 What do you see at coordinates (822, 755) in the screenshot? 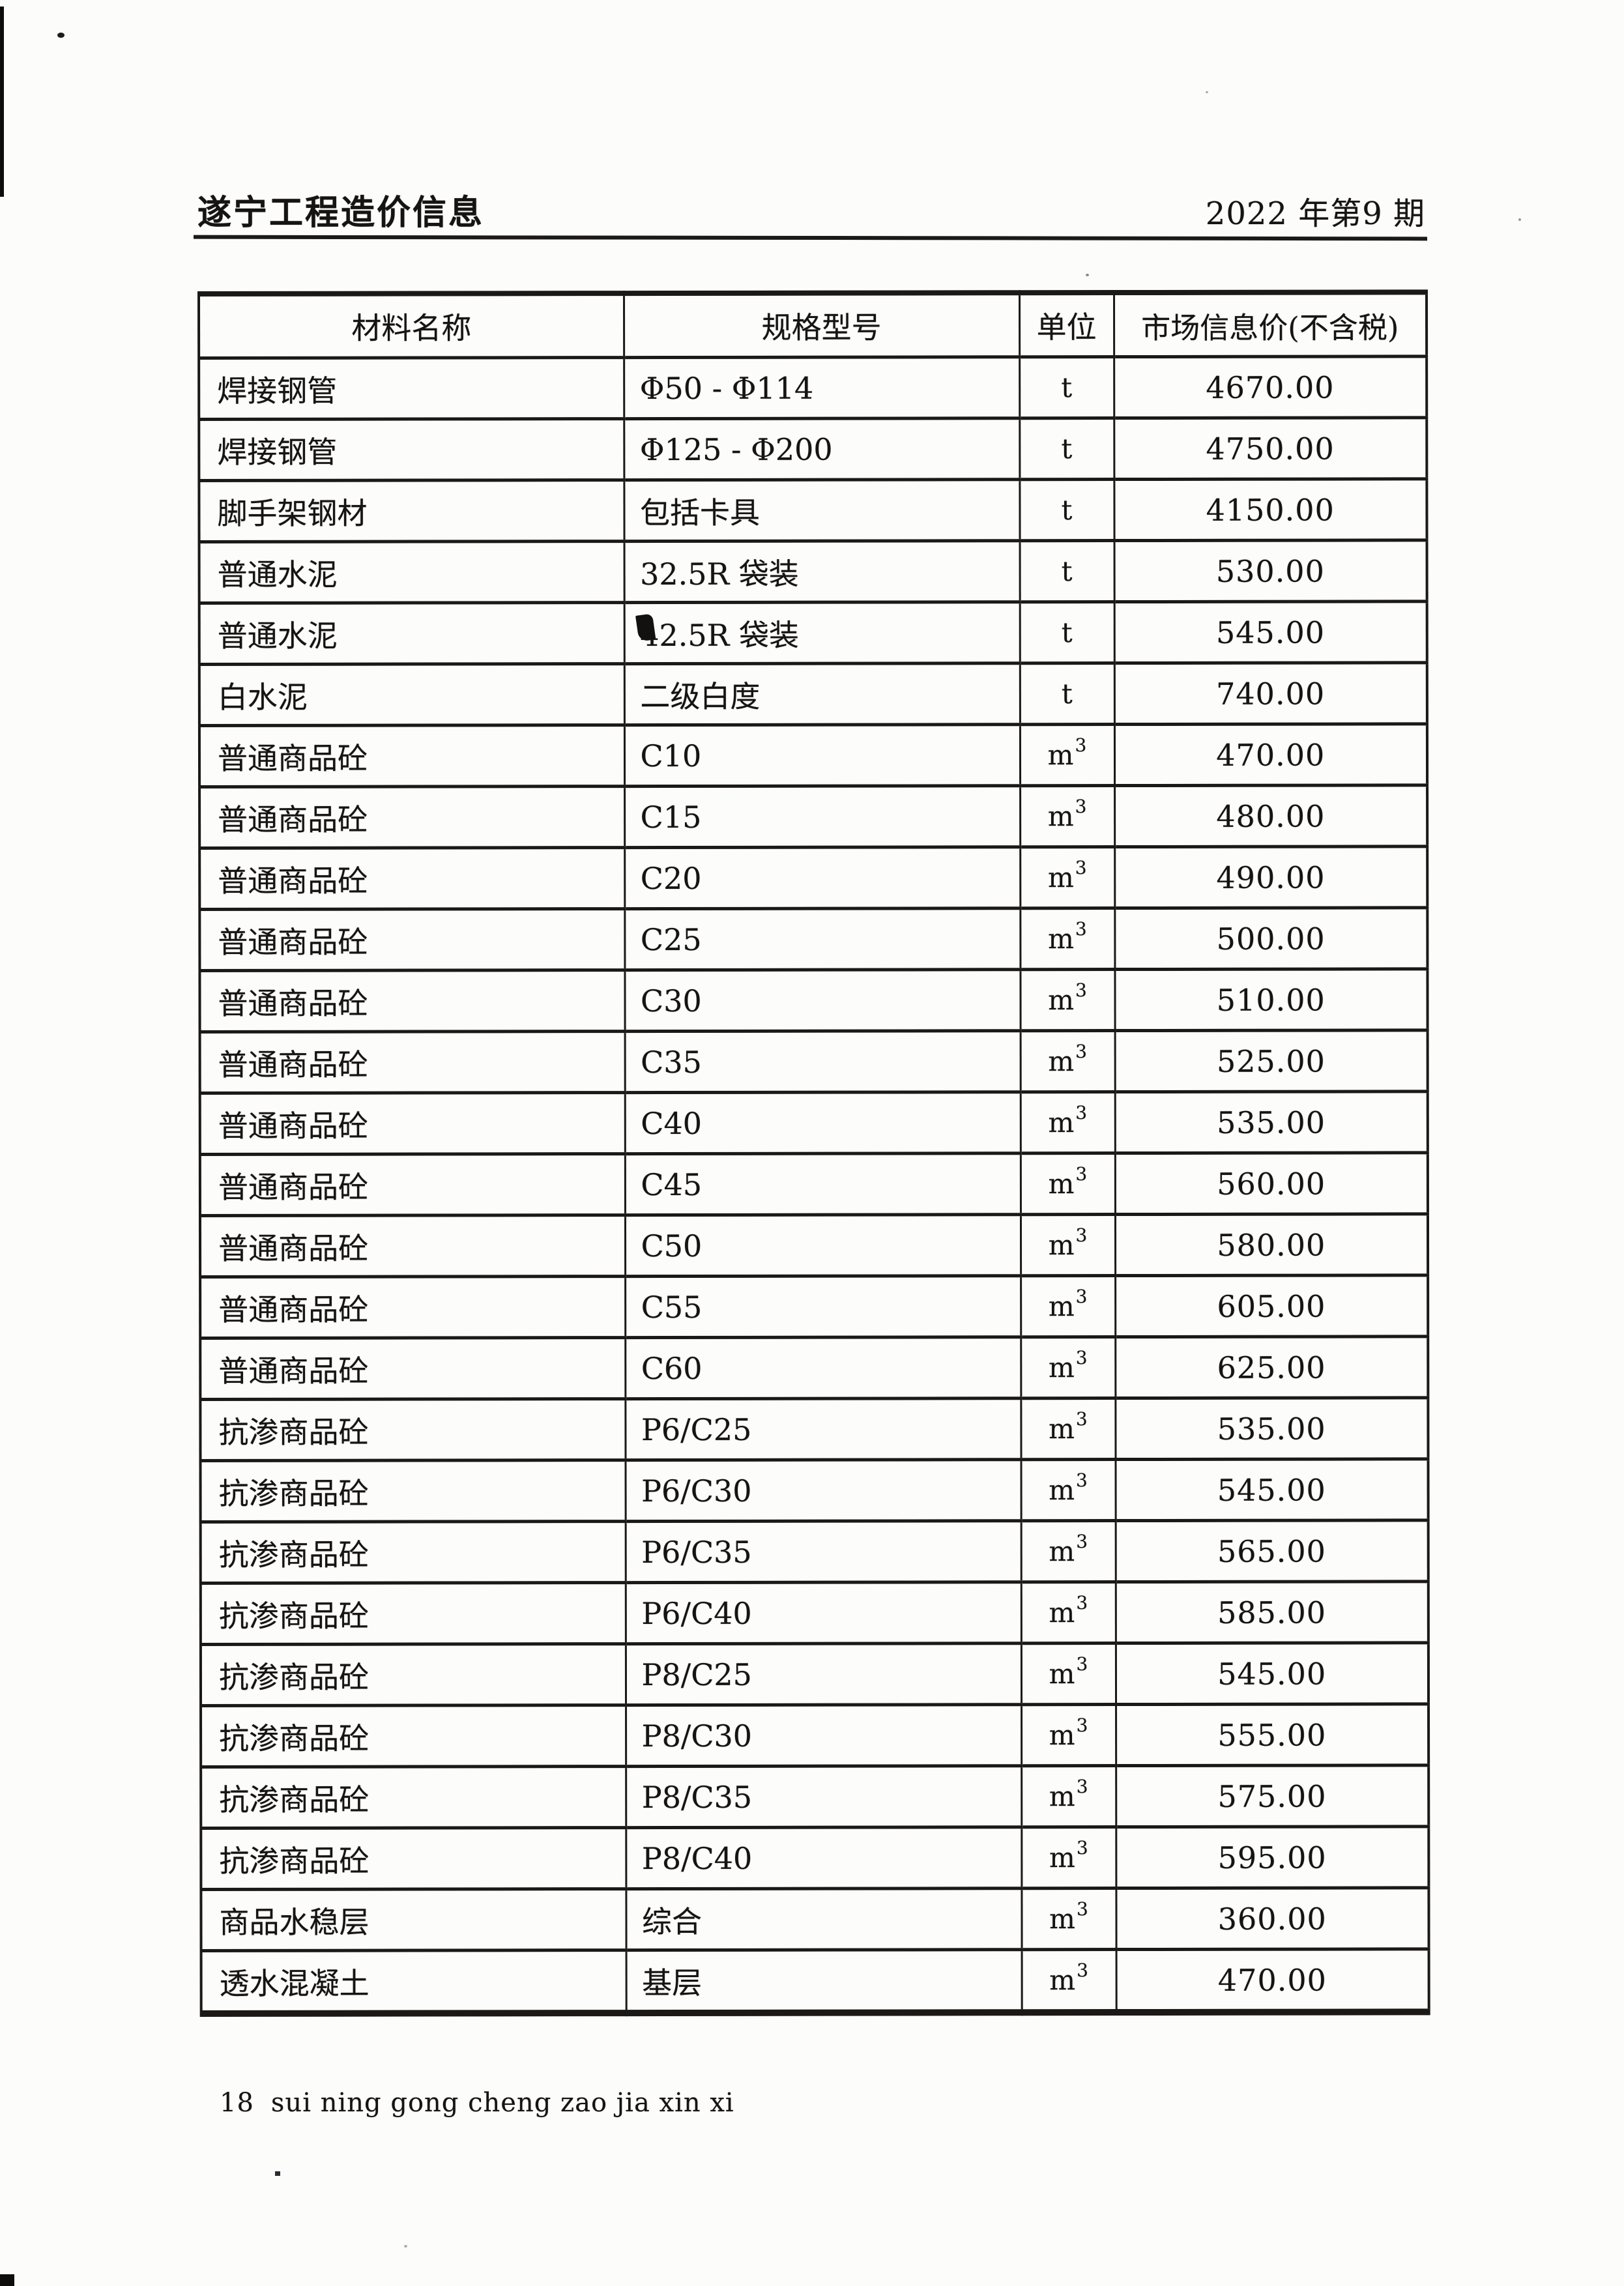
I see `spec-cell: C10` at bounding box center [822, 755].